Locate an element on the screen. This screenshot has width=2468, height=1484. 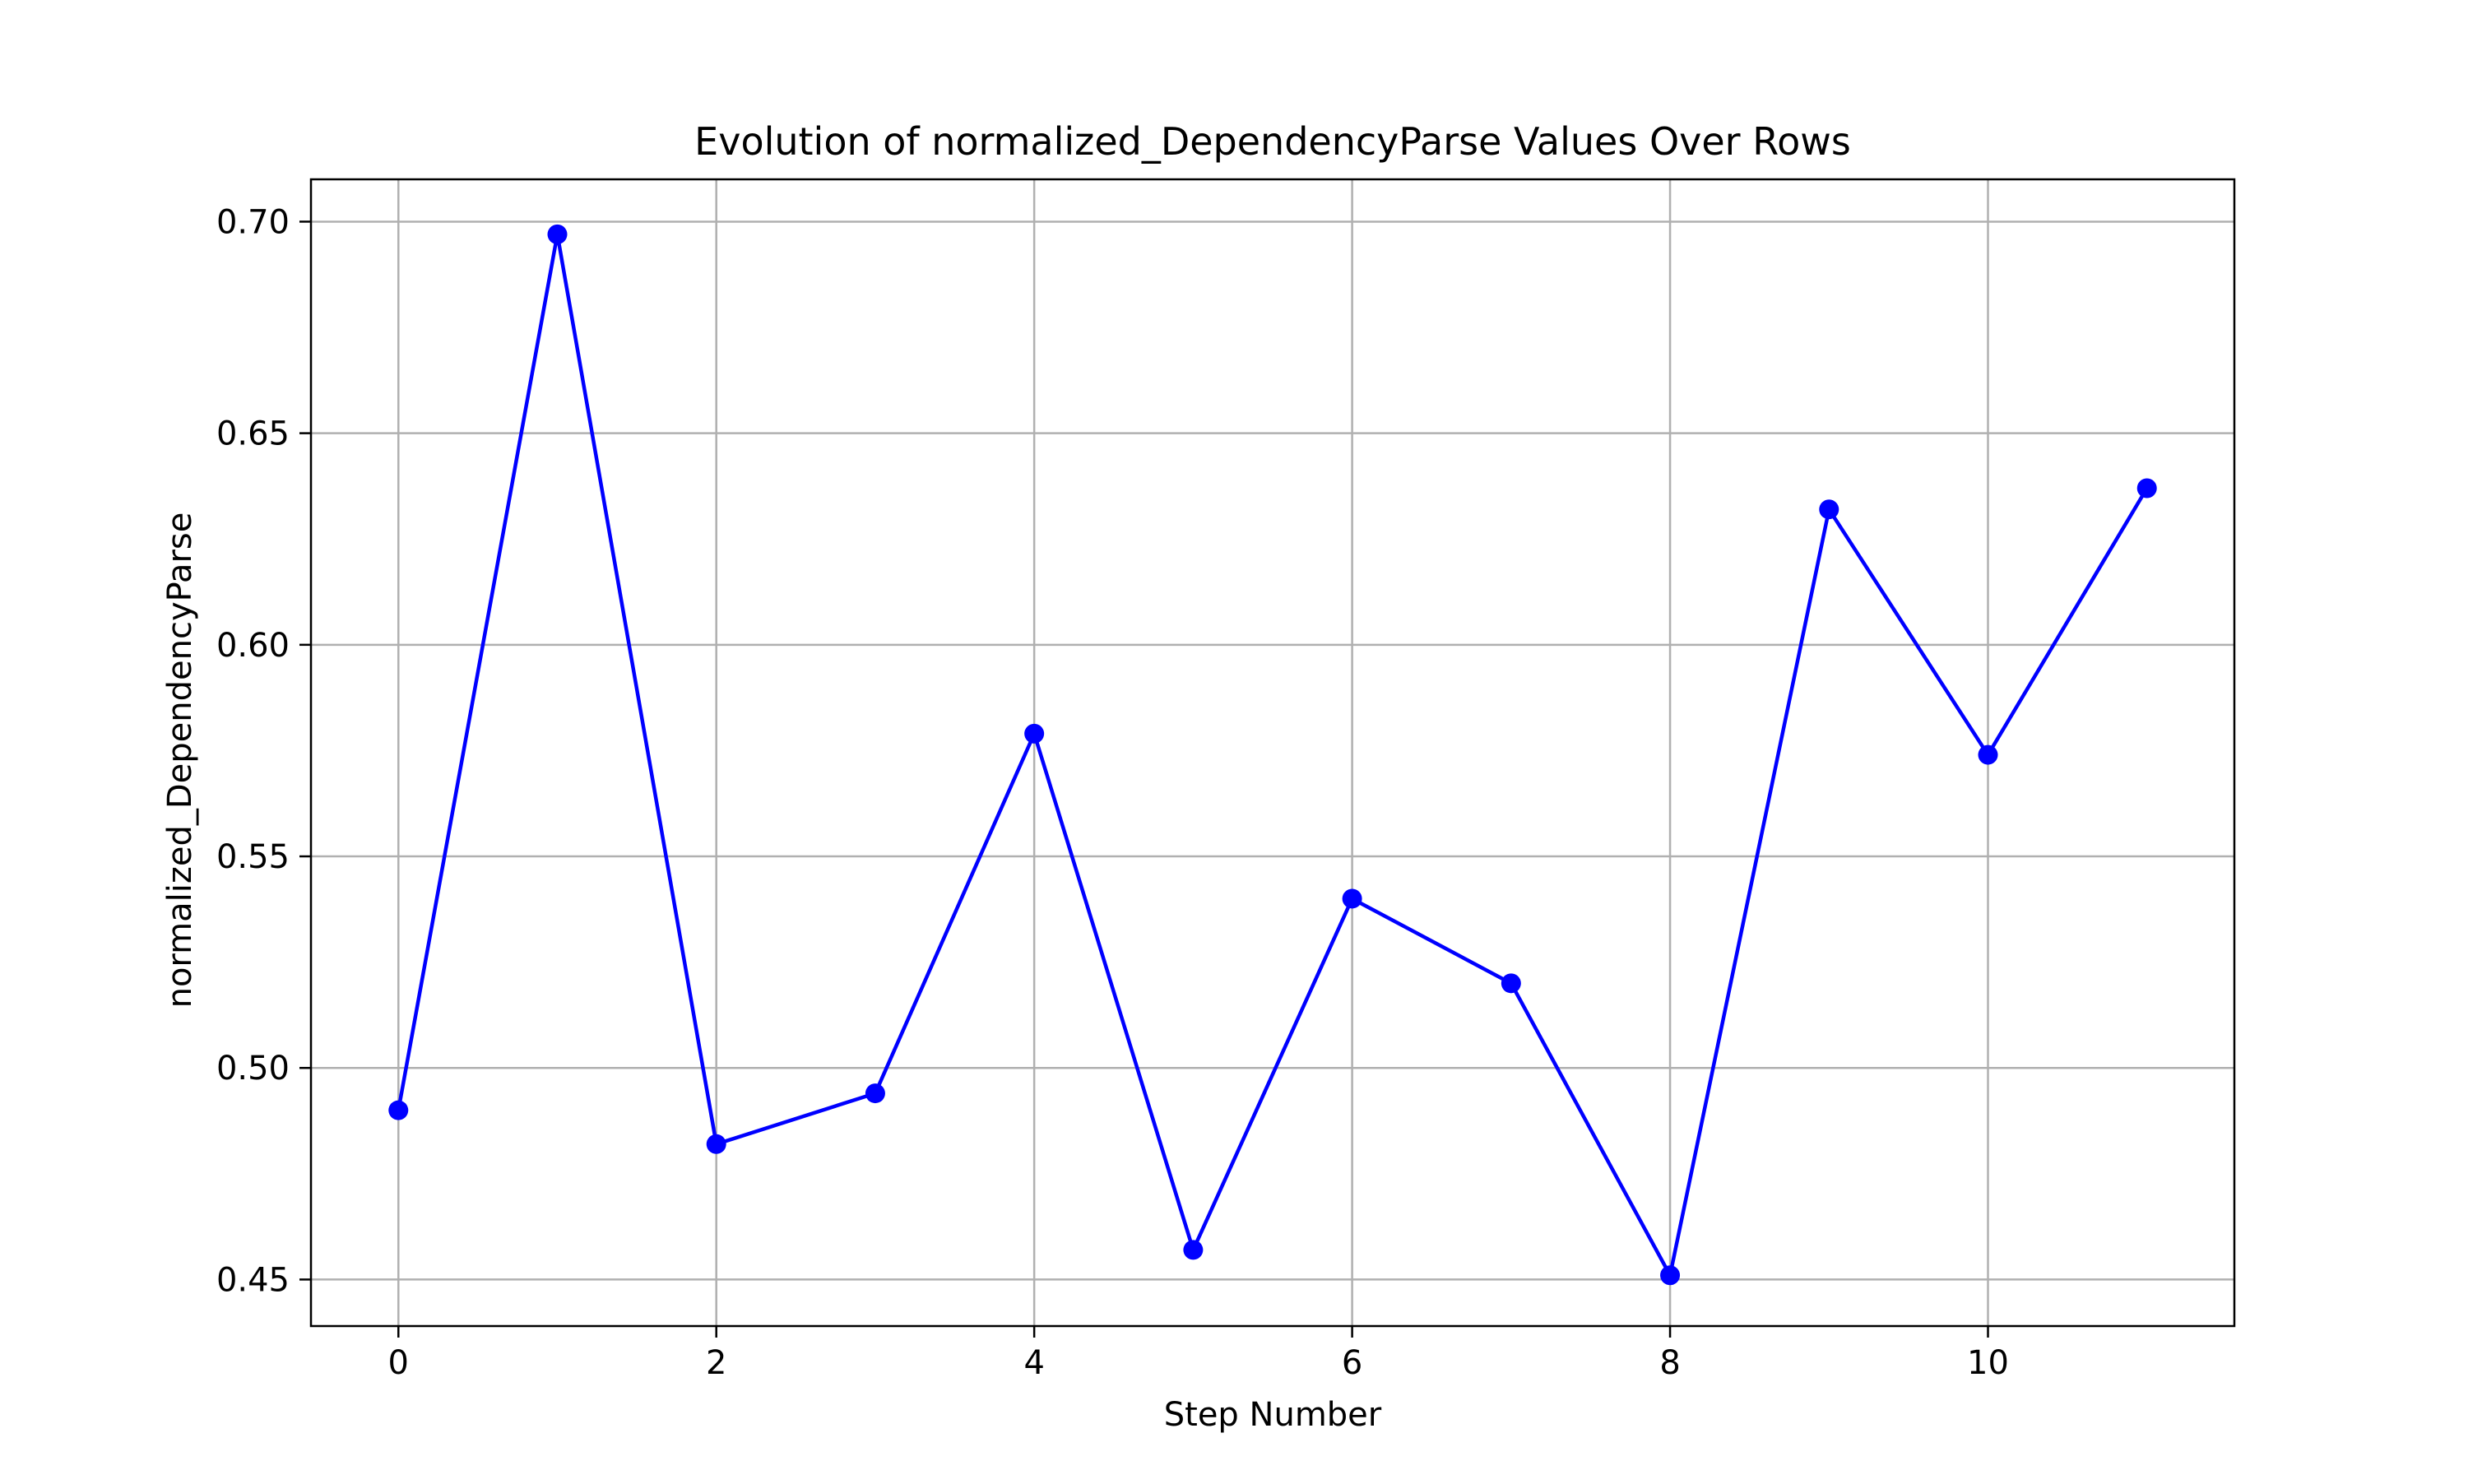
x-axis-ticks: 0 2 4 6 8 10 is located at coordinates (1198, 1354).